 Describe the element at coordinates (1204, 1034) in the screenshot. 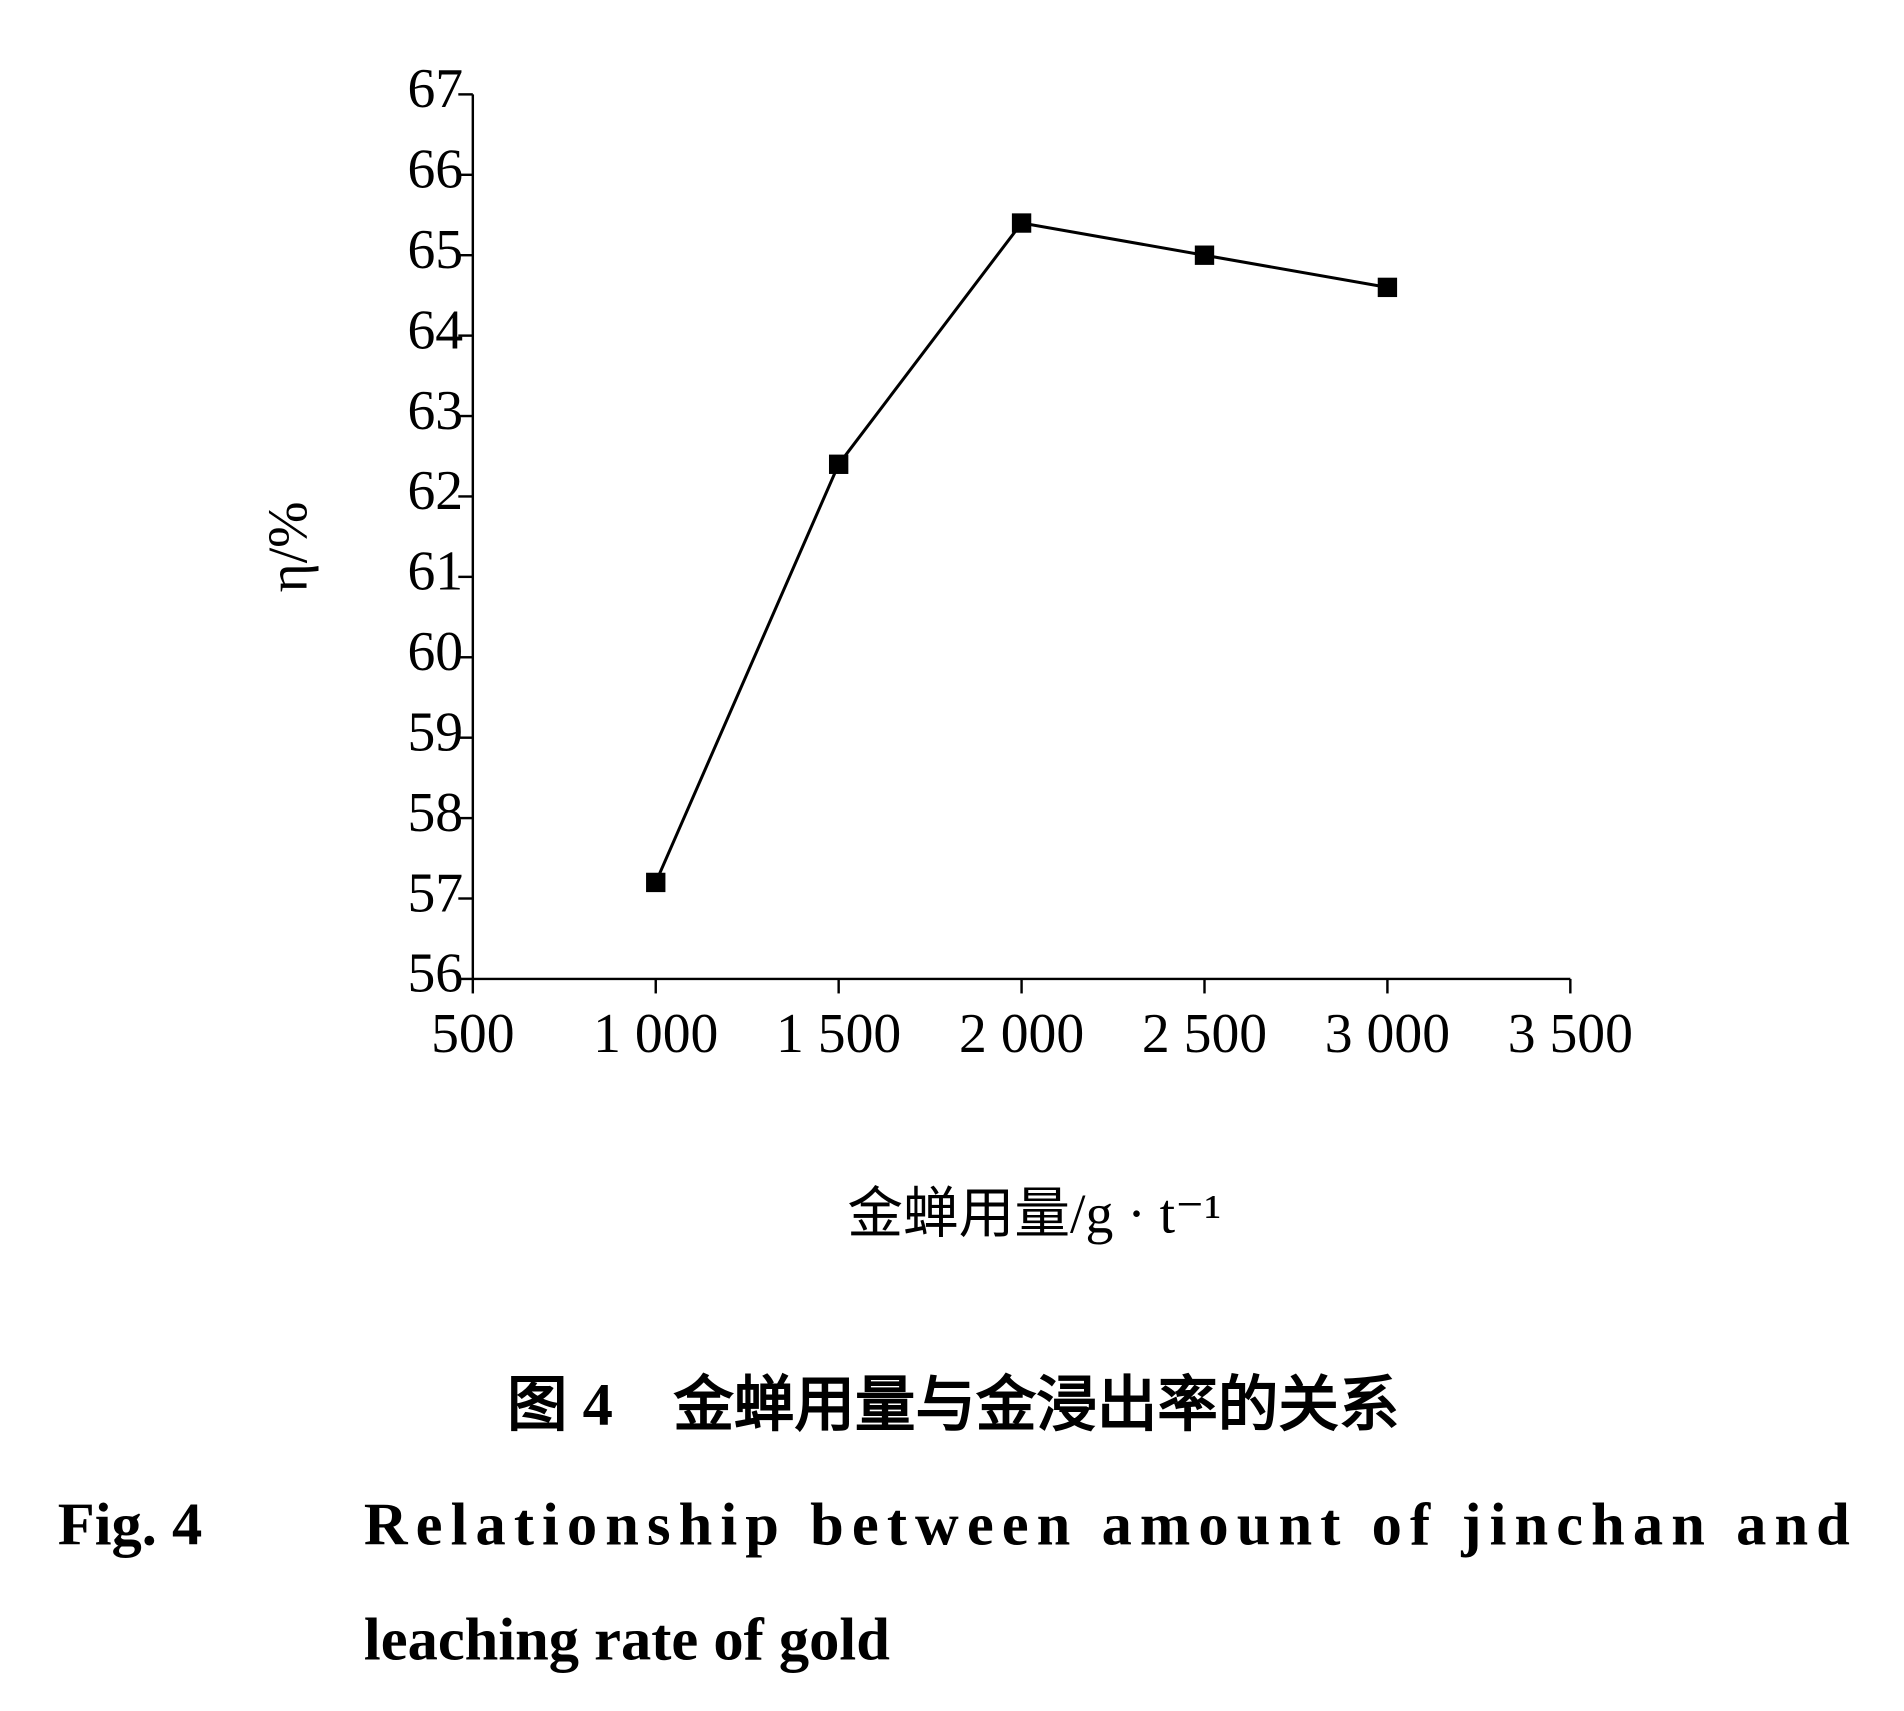

I see `x-tick-label: 2 500` at that location.